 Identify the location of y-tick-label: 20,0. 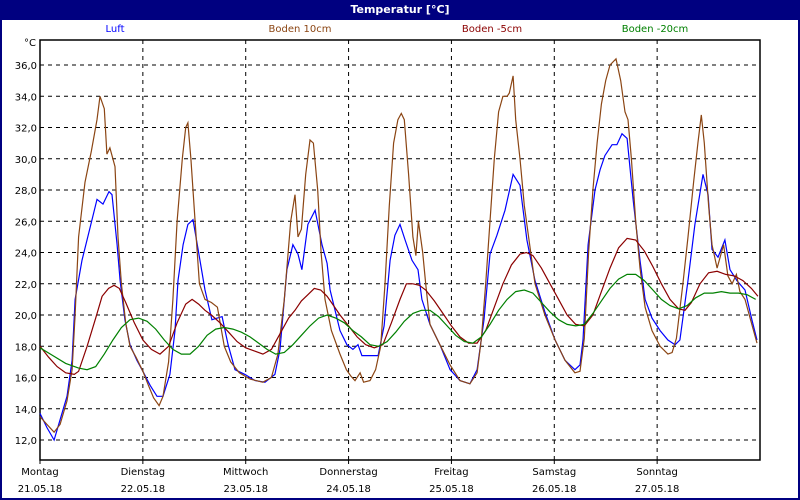
(26, 316).